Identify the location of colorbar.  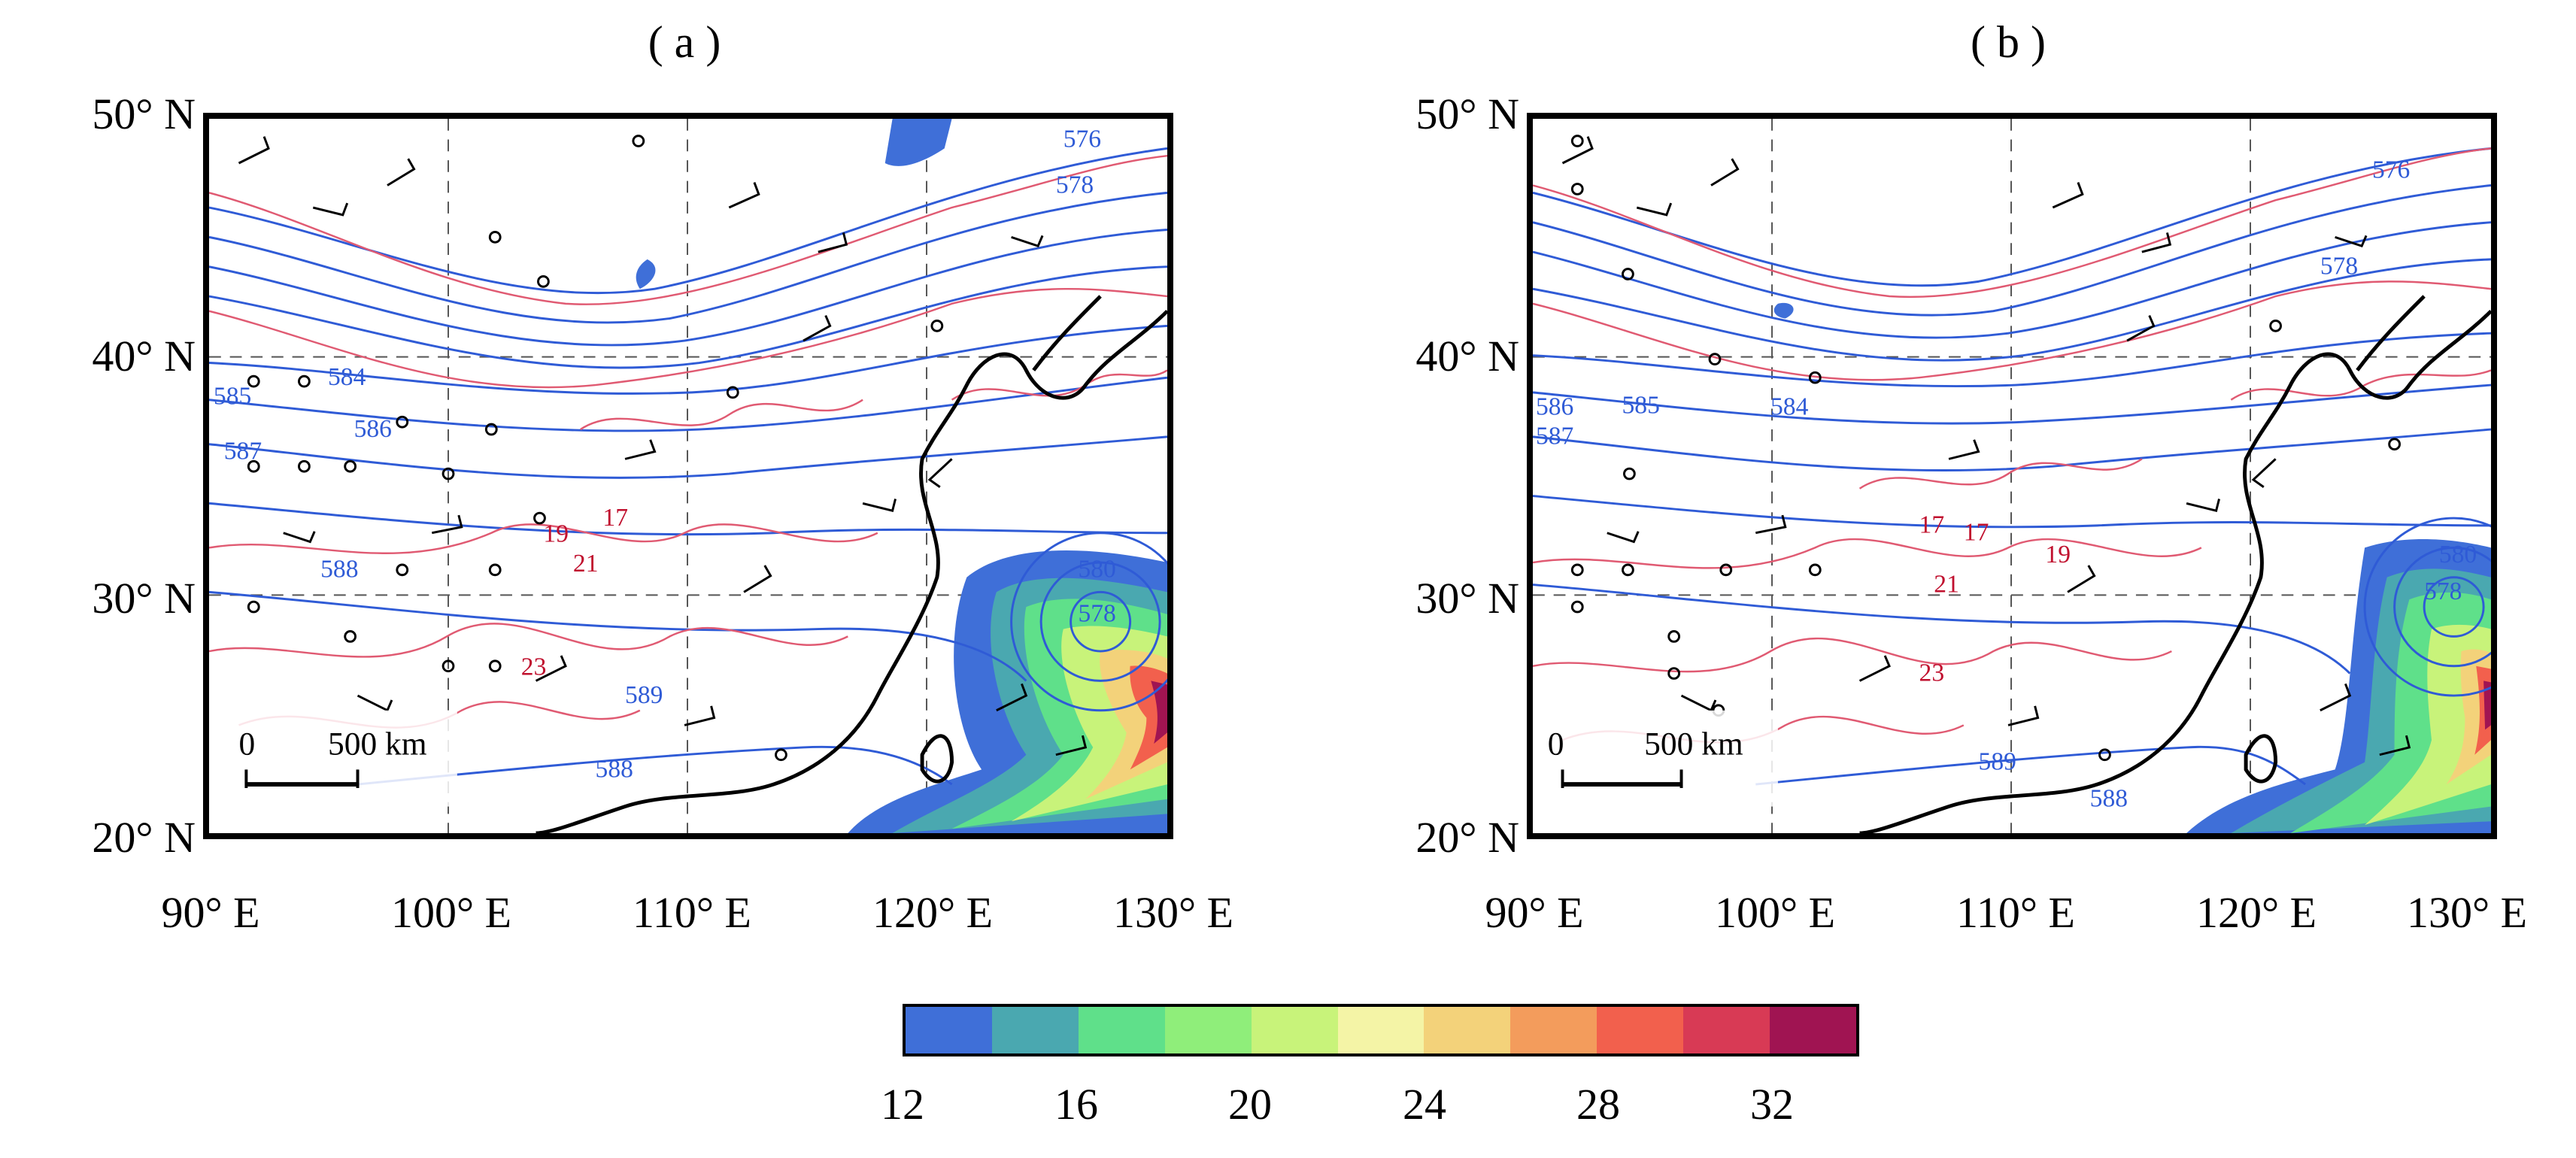
(1381, 1030).